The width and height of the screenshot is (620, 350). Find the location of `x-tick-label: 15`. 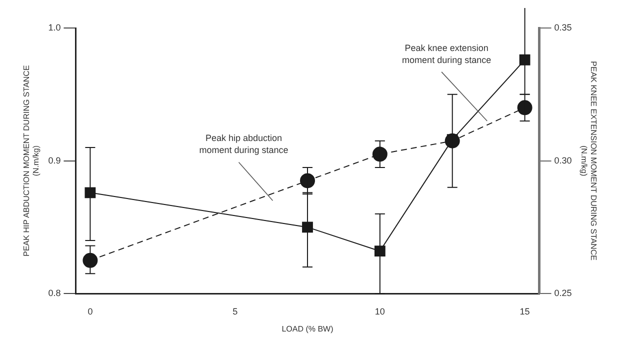

x-tick-label: 15 is located at coordinates (525, 311).